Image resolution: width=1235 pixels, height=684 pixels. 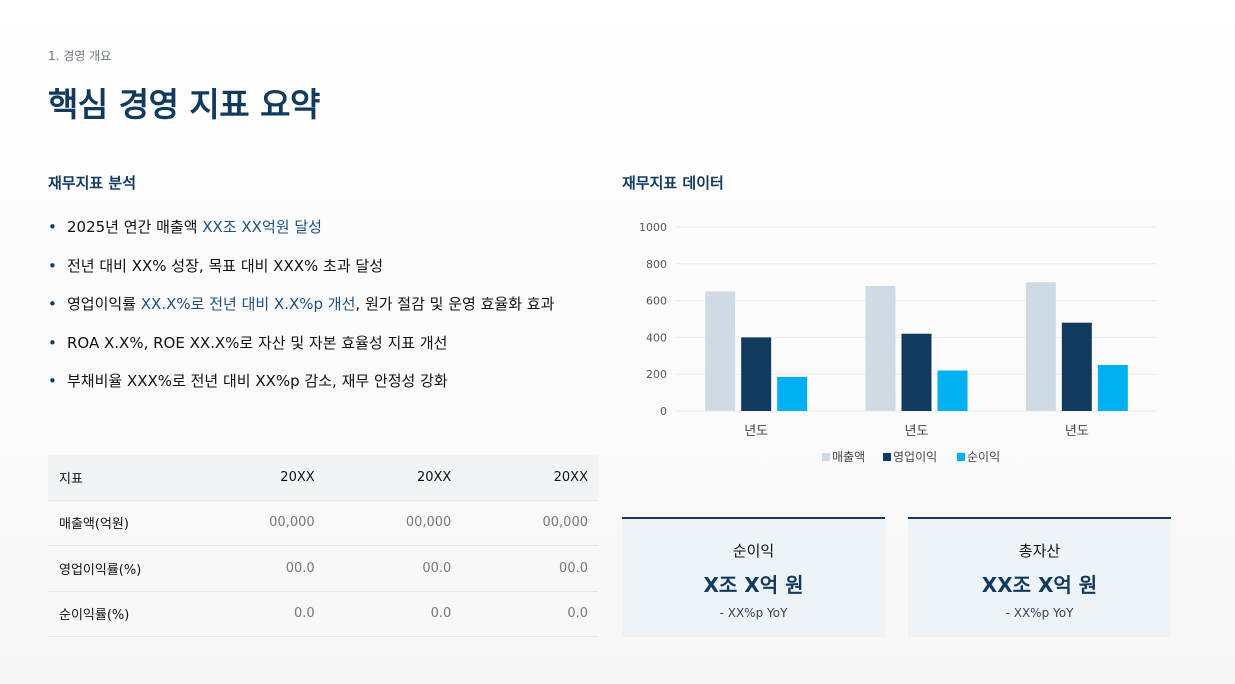 I want to click on table-cell: 순이익률(%), so click(x=118, y=614).